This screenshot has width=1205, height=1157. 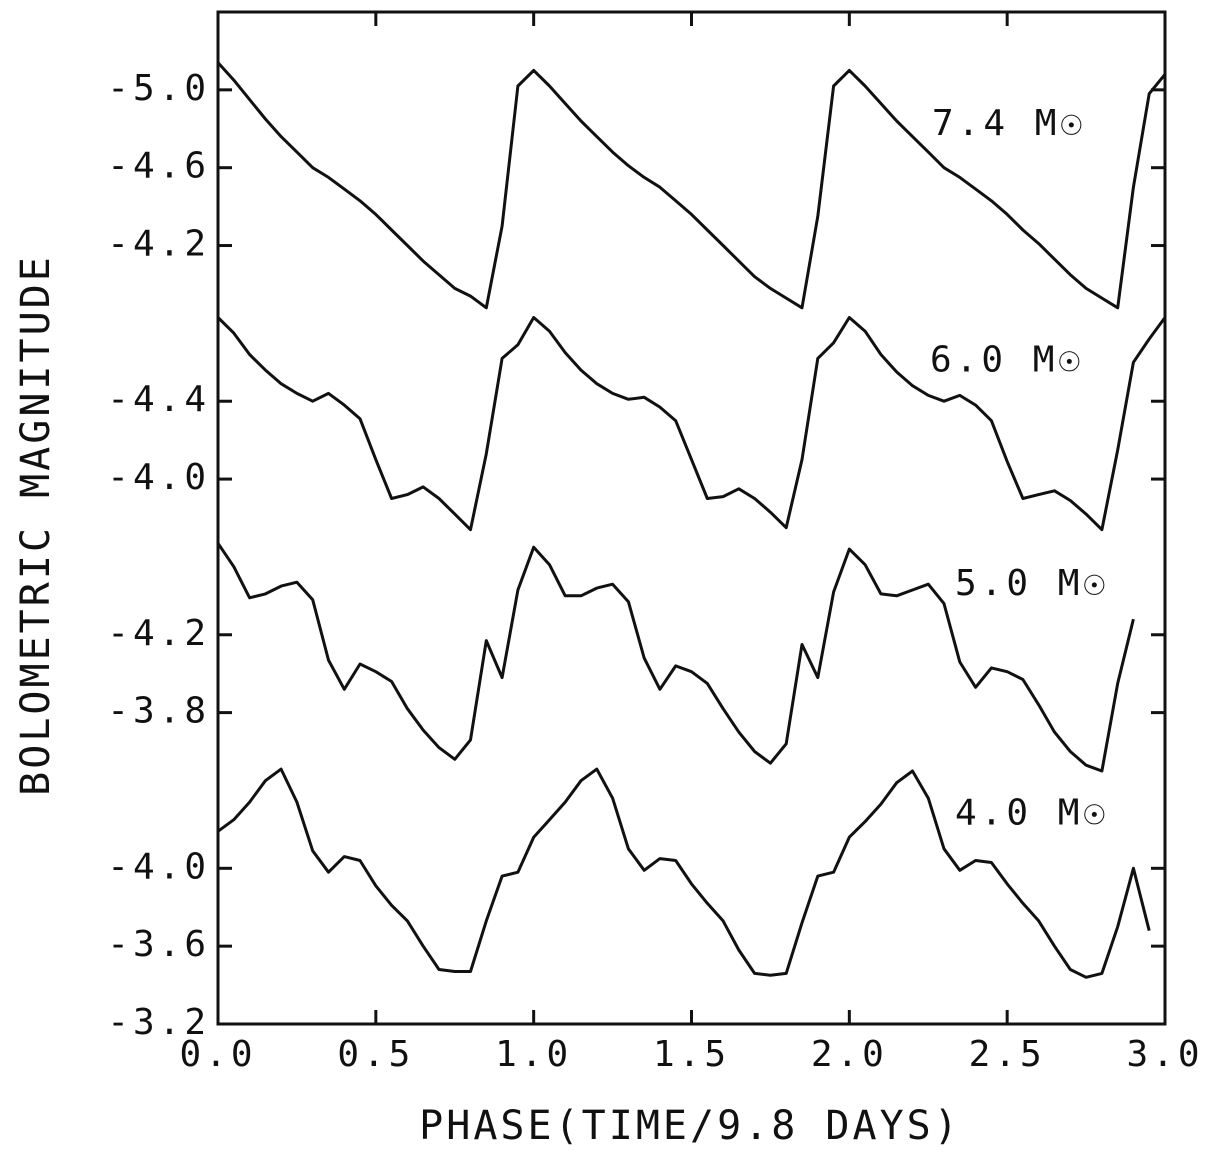 What do you see at coordinates (217, 1054) in the screenshot?
I see `x-tick-label: 0.0` at bounding box center [217, 1054].